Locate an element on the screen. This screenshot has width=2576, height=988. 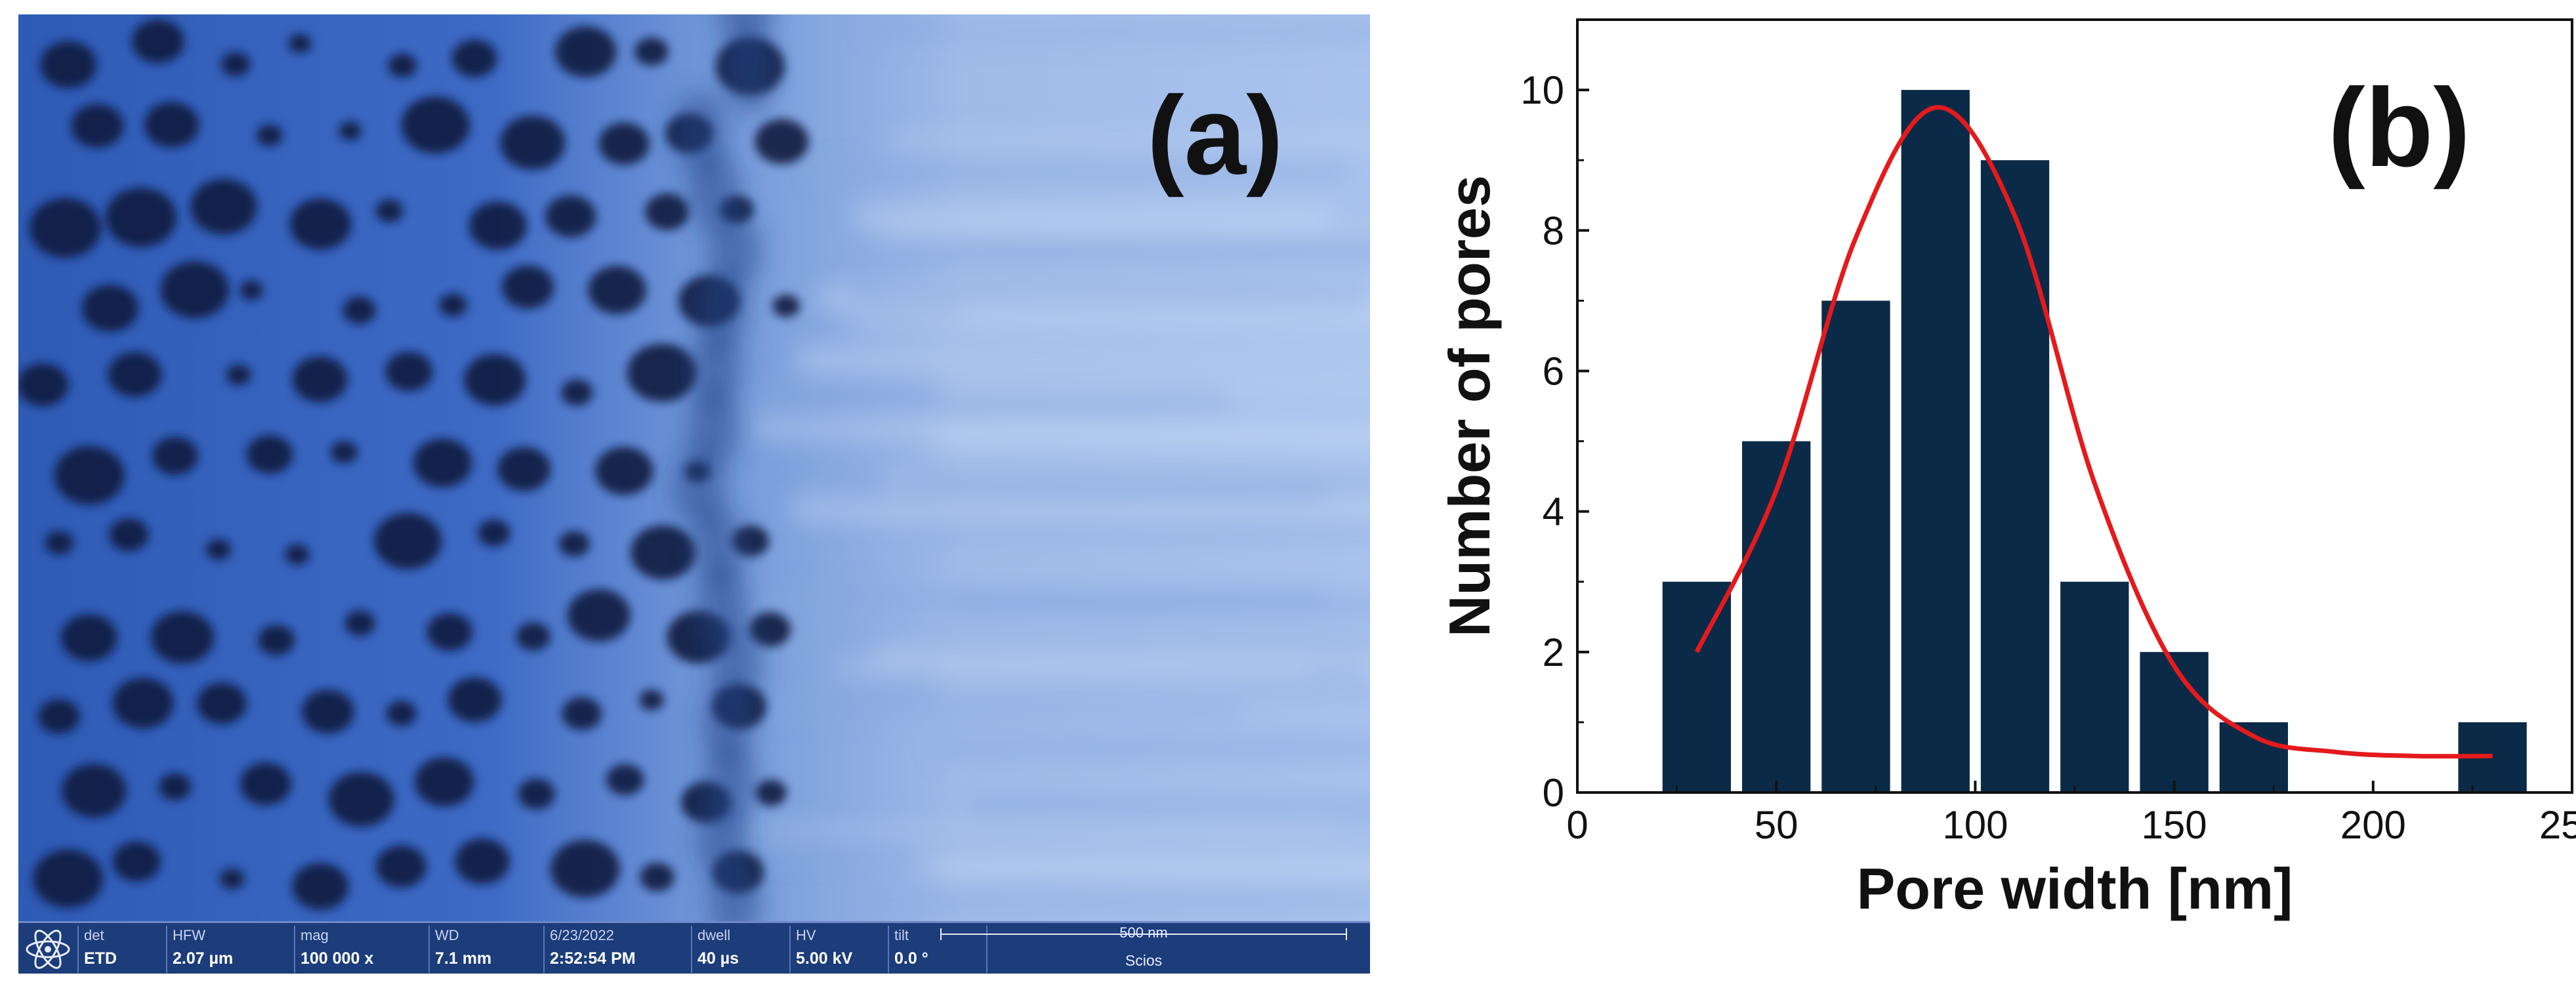
info-field-key: tilt is located at coordinates (901, 935).